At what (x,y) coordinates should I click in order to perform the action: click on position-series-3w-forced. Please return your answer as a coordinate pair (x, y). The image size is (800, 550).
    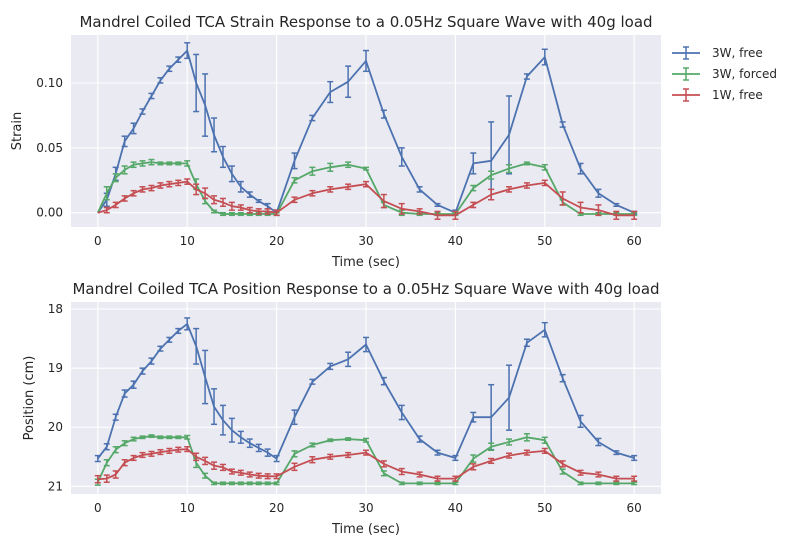
    Looking at the image, I should click on (366, 459).